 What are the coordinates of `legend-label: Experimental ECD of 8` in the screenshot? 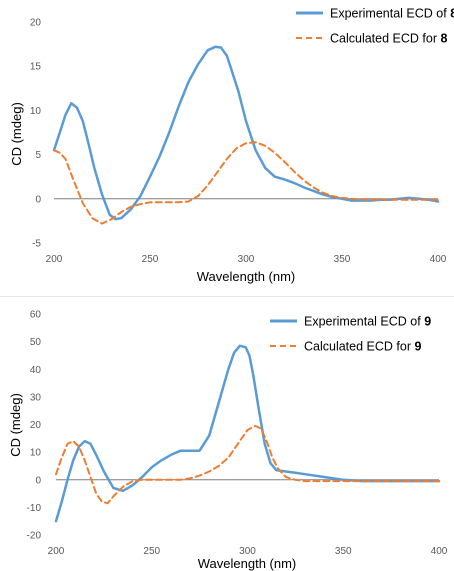 It's located at (392, 14).